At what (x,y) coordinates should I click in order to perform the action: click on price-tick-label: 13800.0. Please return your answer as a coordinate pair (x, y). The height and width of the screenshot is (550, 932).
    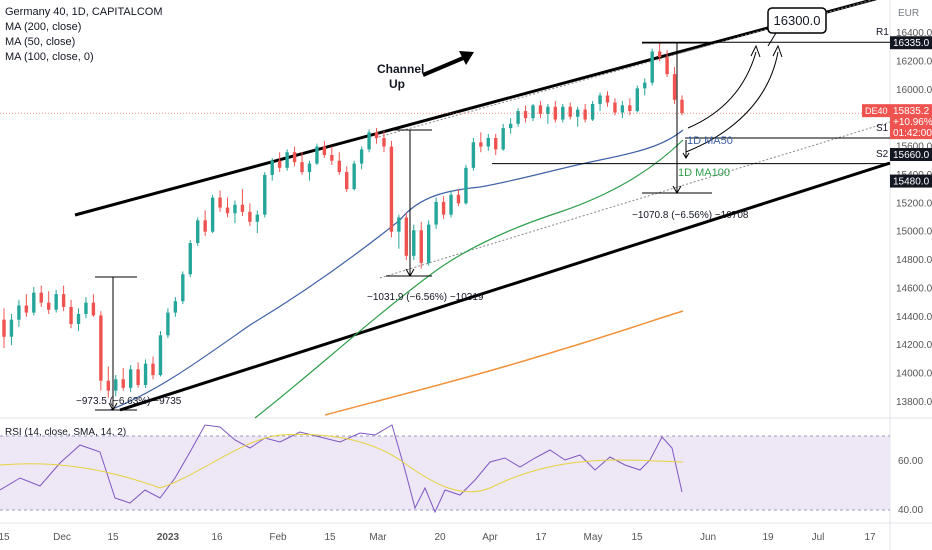
    Looking at the image, I should click on (914, 402).